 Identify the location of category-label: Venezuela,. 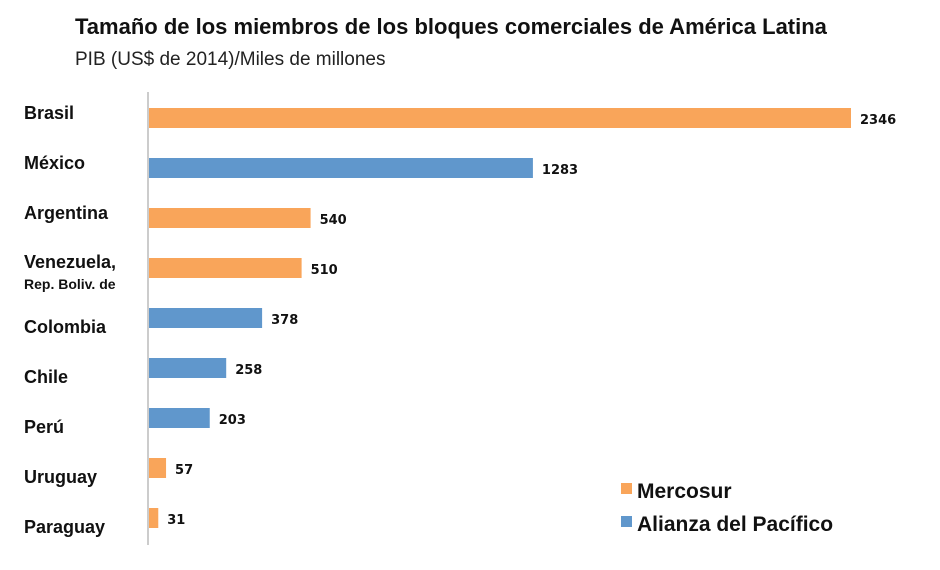
(70, 262).